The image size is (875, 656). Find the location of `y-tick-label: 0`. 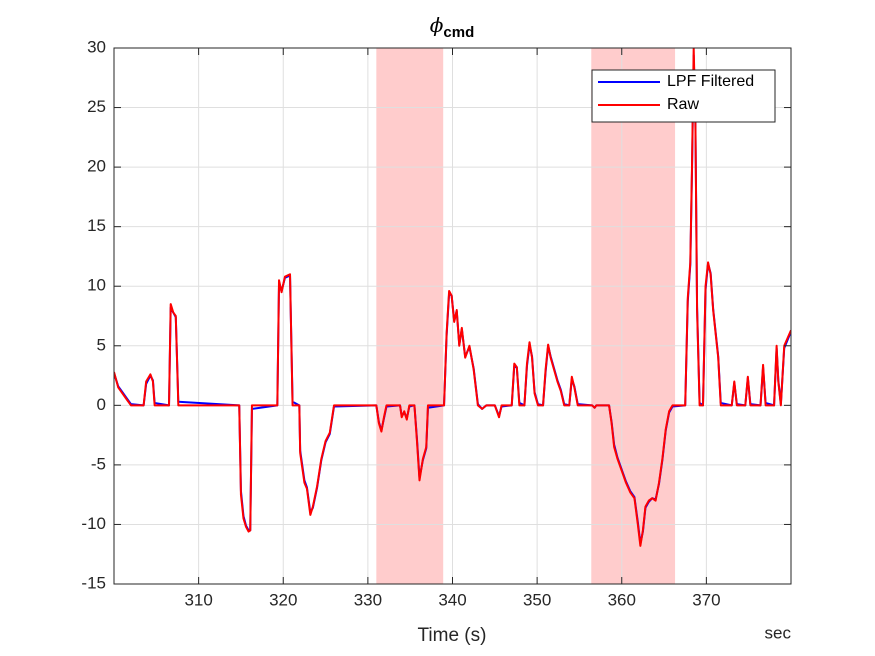

y-tick-label: 0 is located at coordinates (101, 404).